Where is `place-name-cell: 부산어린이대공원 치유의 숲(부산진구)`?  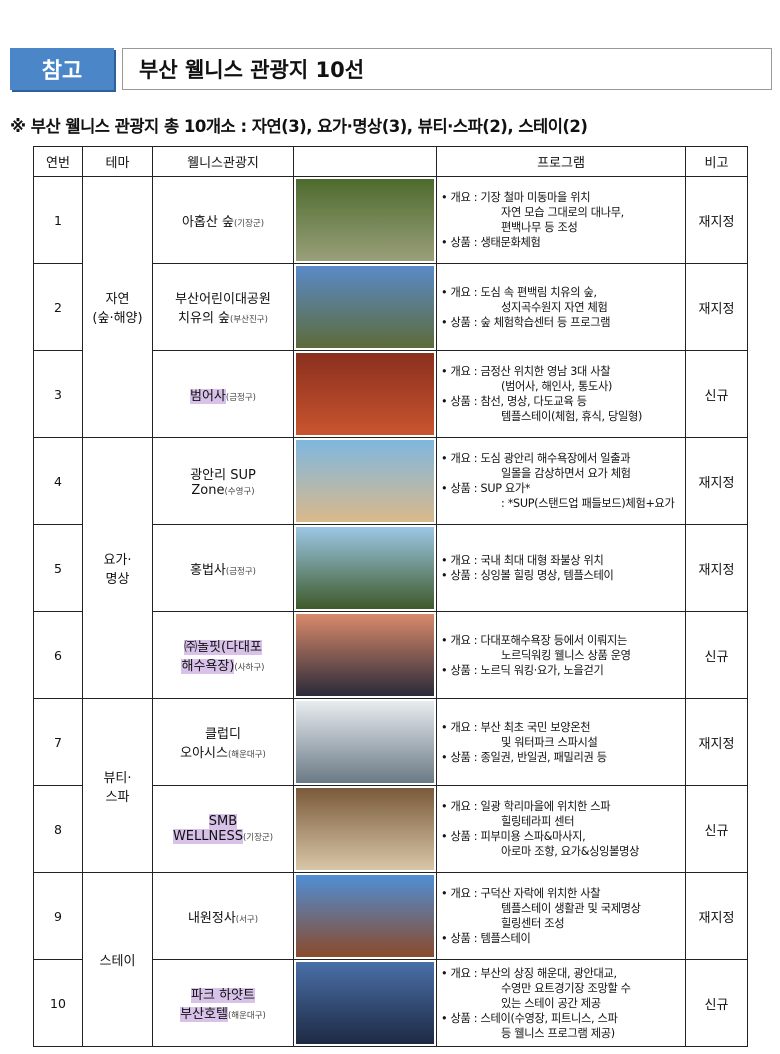 place-name-cell: 부산어린이대공원 치유의 숲(부산진구) is located at coordinates (223, 307).